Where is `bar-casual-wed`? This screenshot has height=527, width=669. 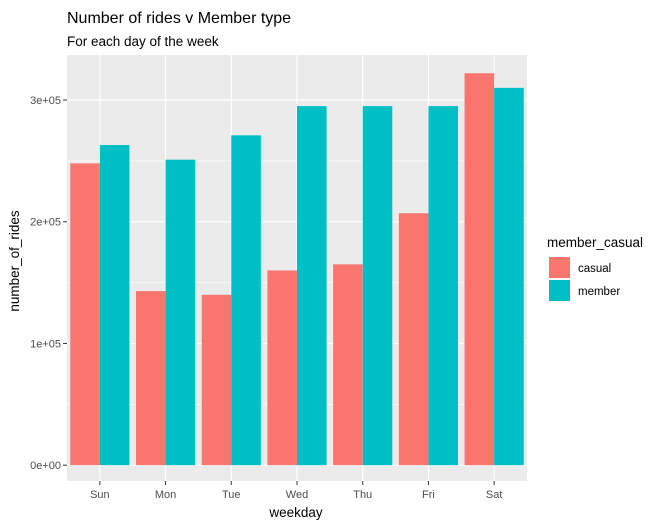 bar-casual-wed is located at coordinates (282, 368).